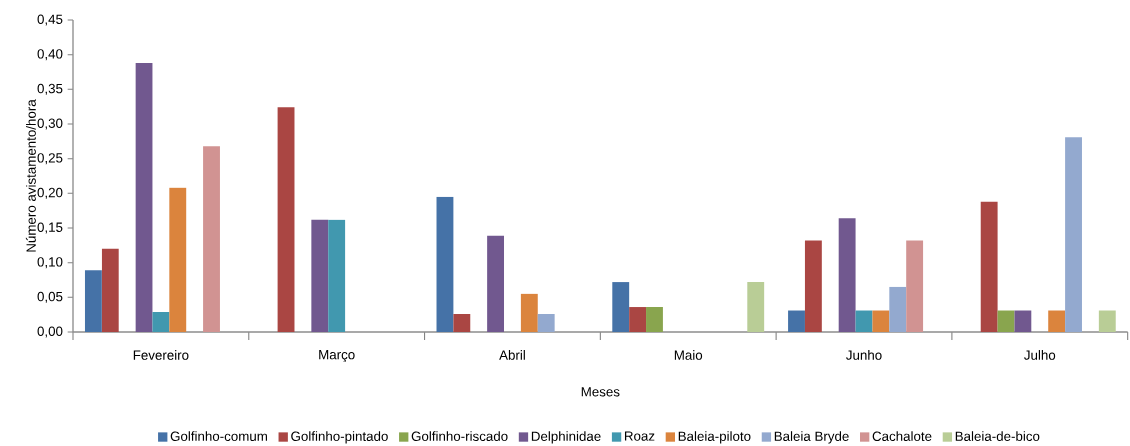 This screenshot has width=1130, height=446. Describe the element at coordinates (50, 159) in the screenshot. I see `y-tick-label: 0,25` at that location.